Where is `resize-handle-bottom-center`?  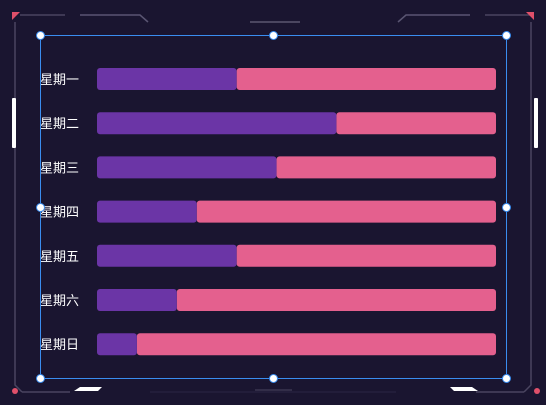 resize-handle-bottom-center is located at coordinates (273, 378).